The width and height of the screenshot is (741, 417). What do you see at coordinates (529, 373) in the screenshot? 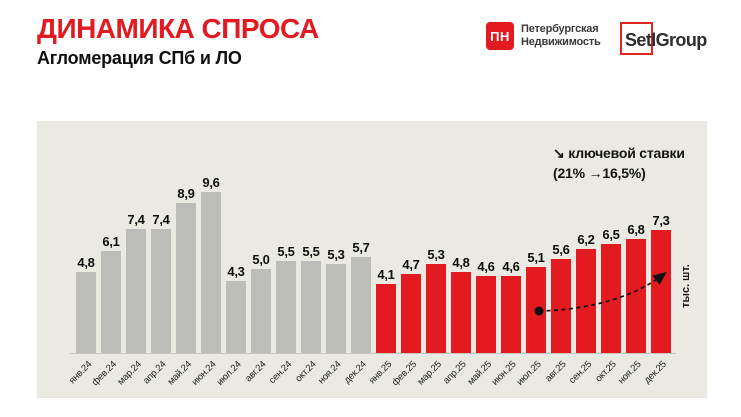
I see `x-tick-label: июл.25` at bounding box center [529, 373].